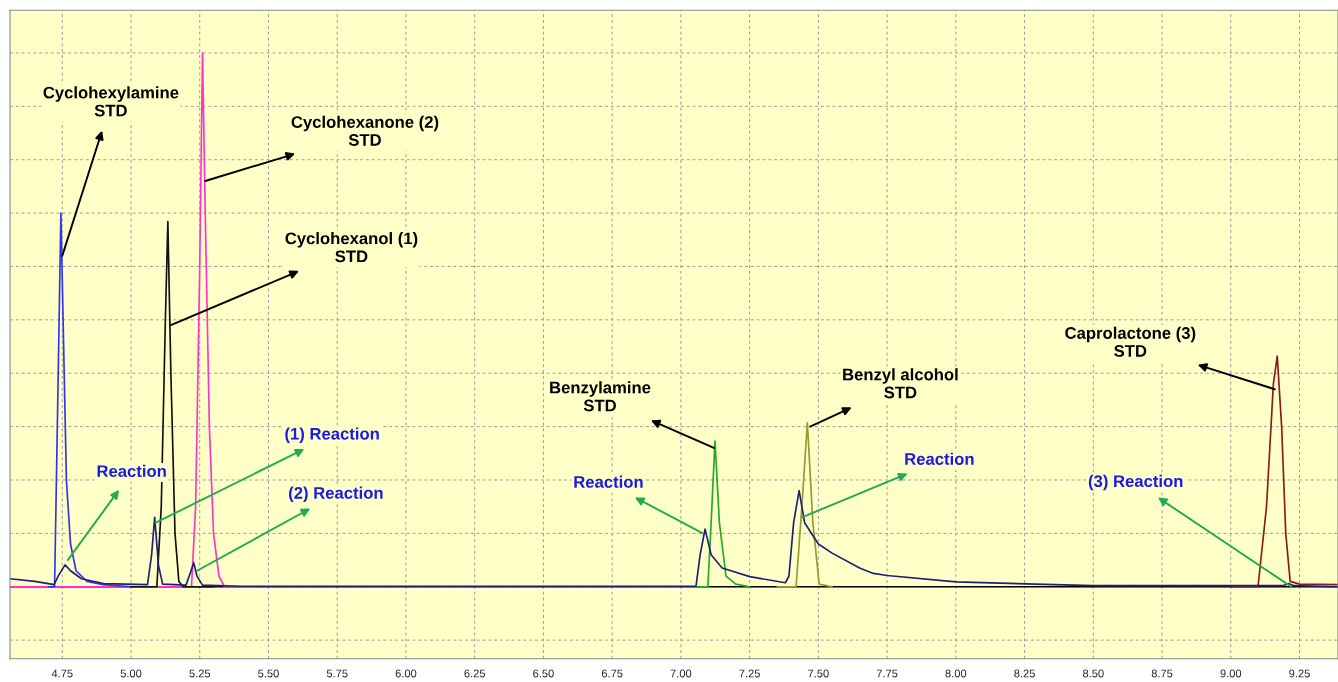 Image resolution: width=1338 pixels, height=682 pixels. What do you see at coordinates (1162, 673) in the screenshot?
I see `x-tick-label: 8.75` at bounding box center [1162, 673].